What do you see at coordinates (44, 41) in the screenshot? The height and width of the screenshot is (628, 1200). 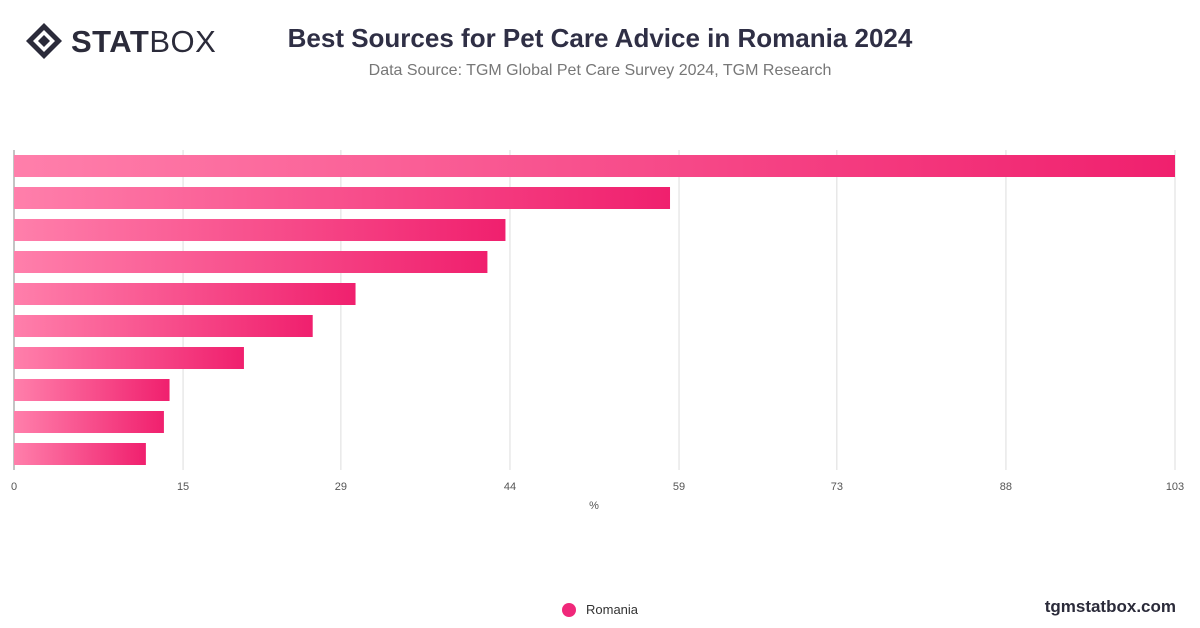 I see `diamond-logo-icon` at bounding box center [44, 41].